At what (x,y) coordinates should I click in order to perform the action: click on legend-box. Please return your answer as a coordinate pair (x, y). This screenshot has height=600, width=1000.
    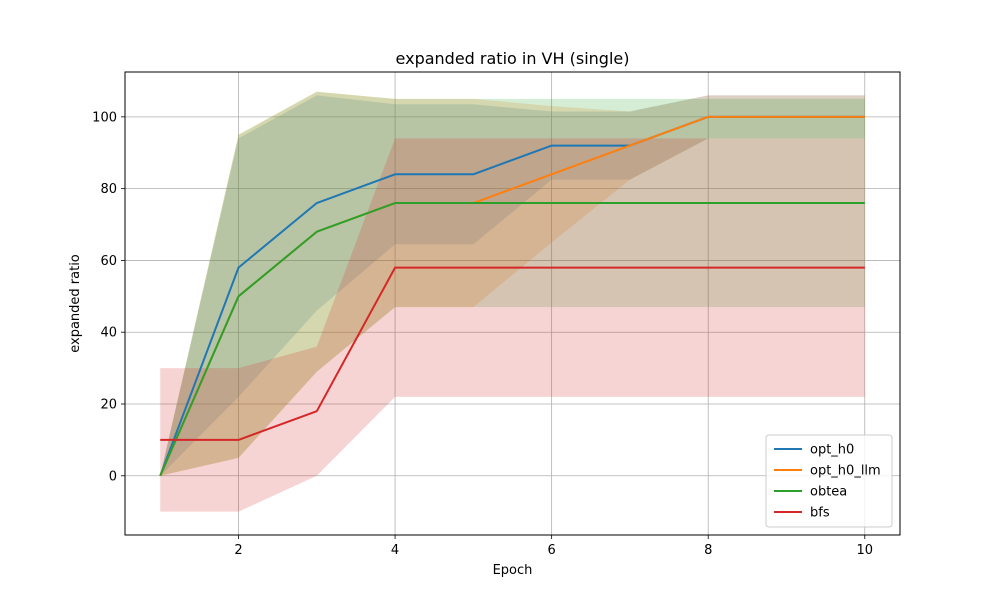
    Looking at the image, I should click on (829, 481).